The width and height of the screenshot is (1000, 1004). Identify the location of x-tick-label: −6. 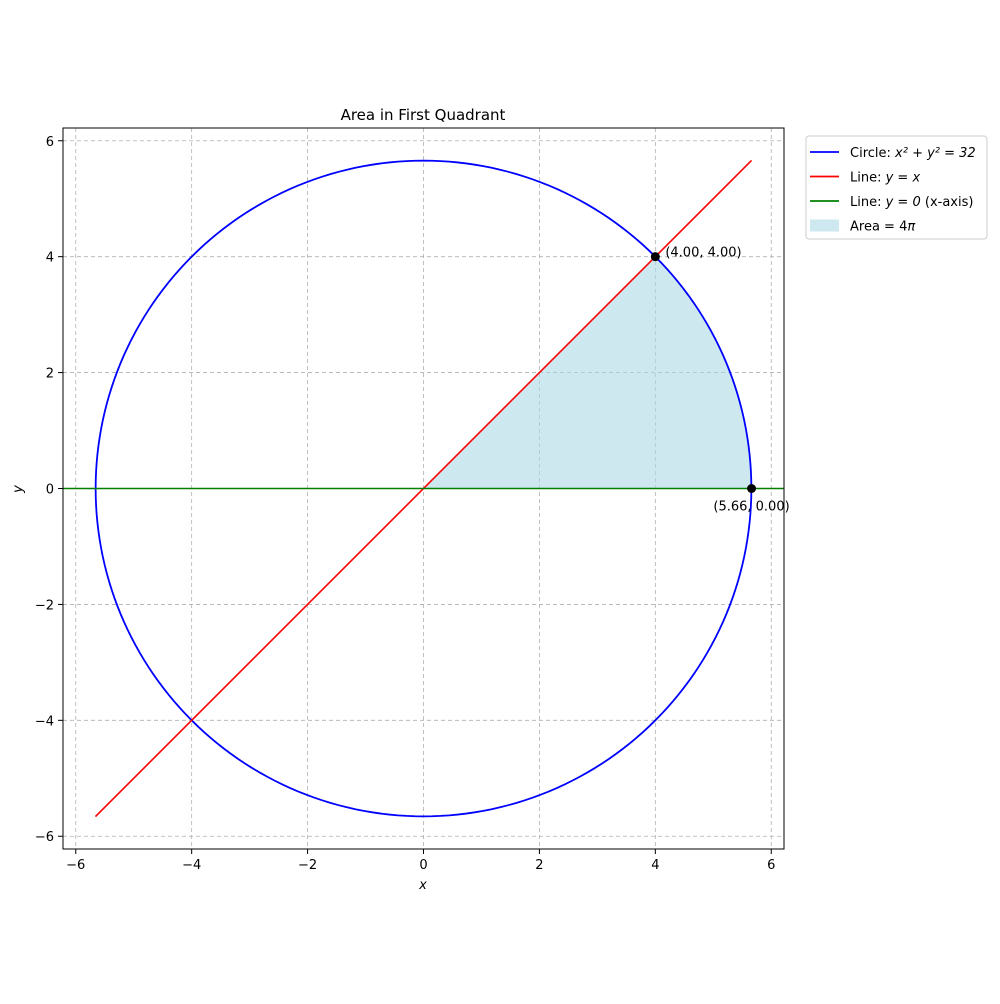
(75, 865).